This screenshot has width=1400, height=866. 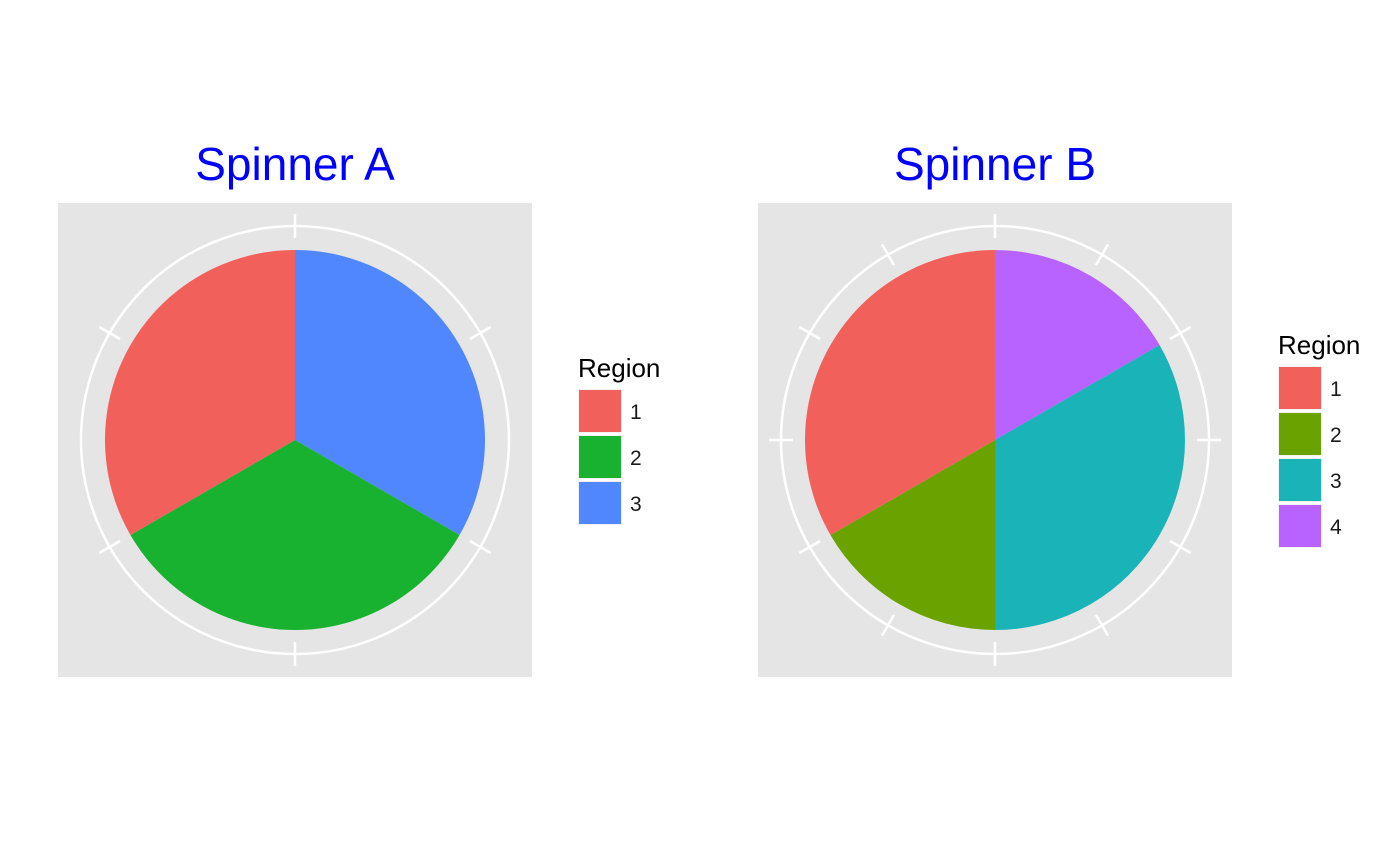 I want to click on spinner-a-title: Spinner A, so click(x=295, y=164).